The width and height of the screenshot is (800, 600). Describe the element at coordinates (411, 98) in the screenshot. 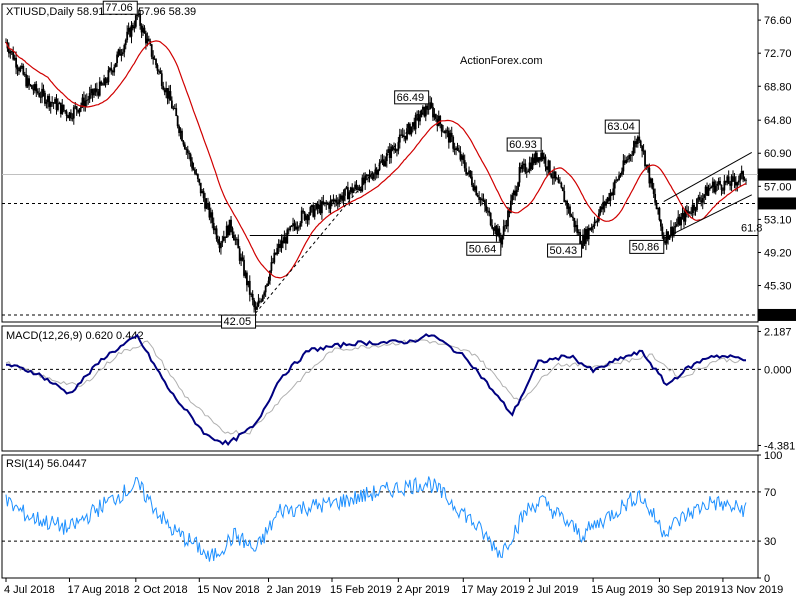

I see `annotation-label-2: 66.49` at that location.